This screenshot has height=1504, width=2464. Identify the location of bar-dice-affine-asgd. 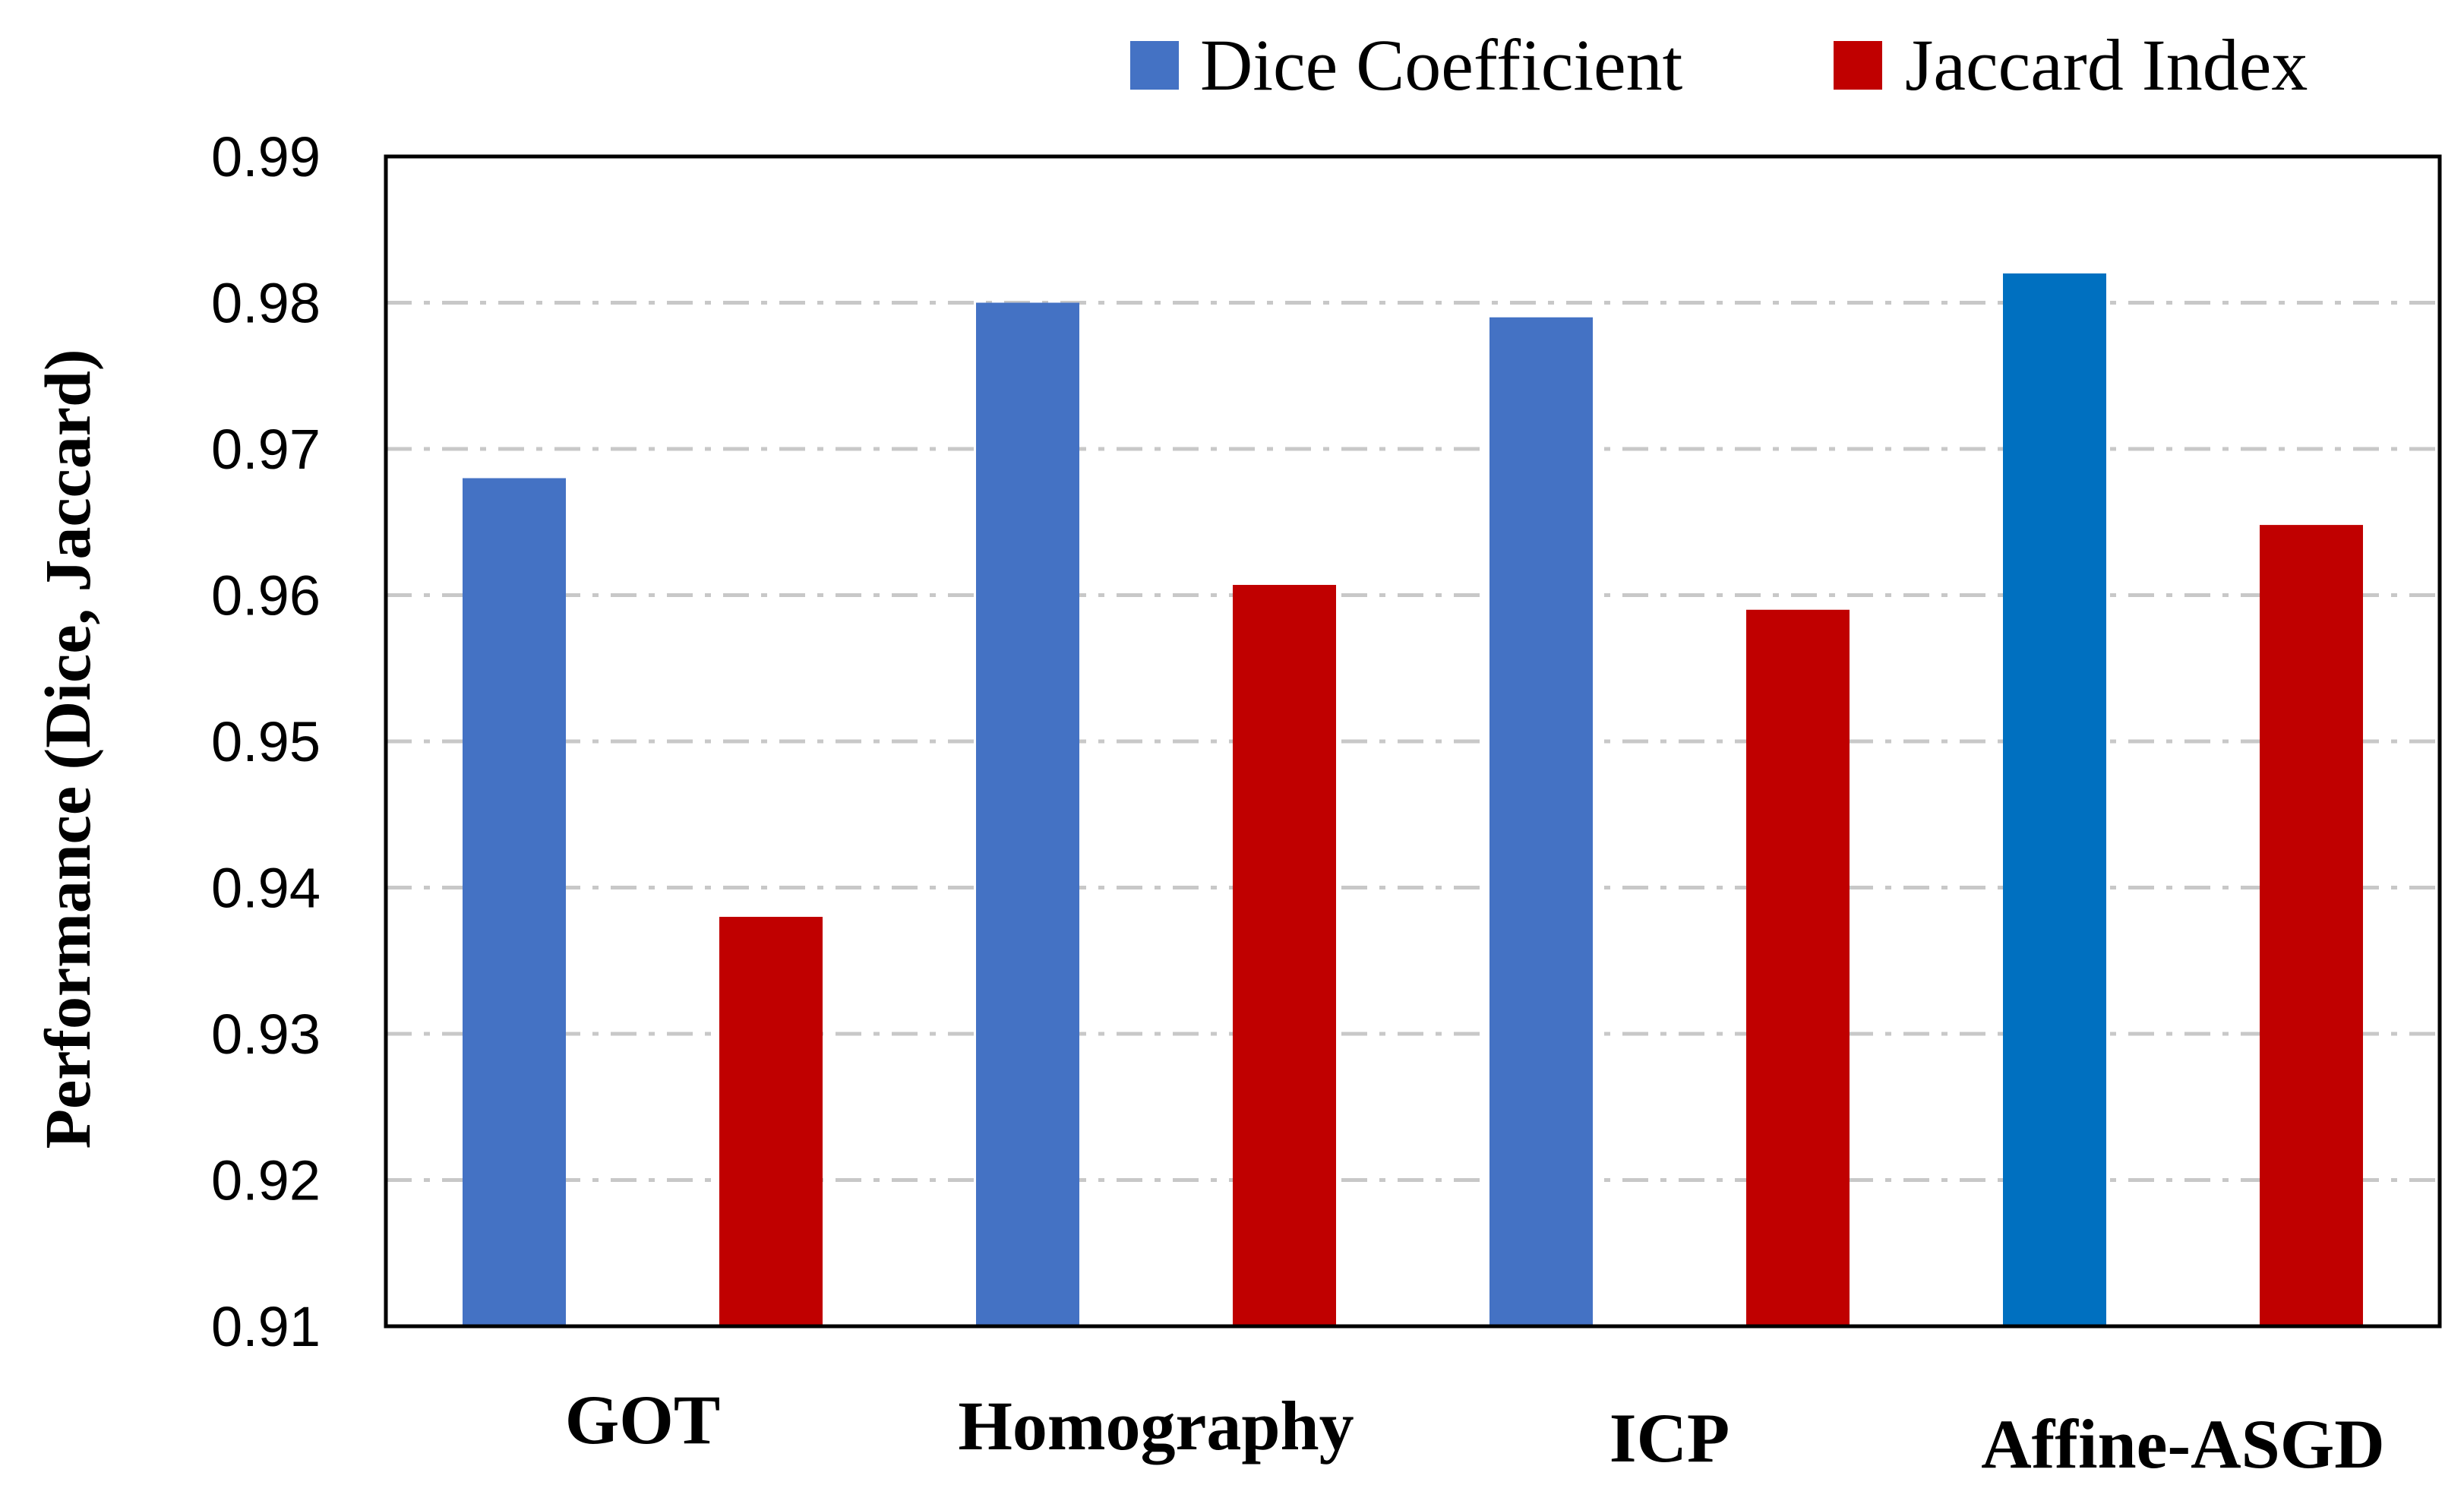
(2054, 799).